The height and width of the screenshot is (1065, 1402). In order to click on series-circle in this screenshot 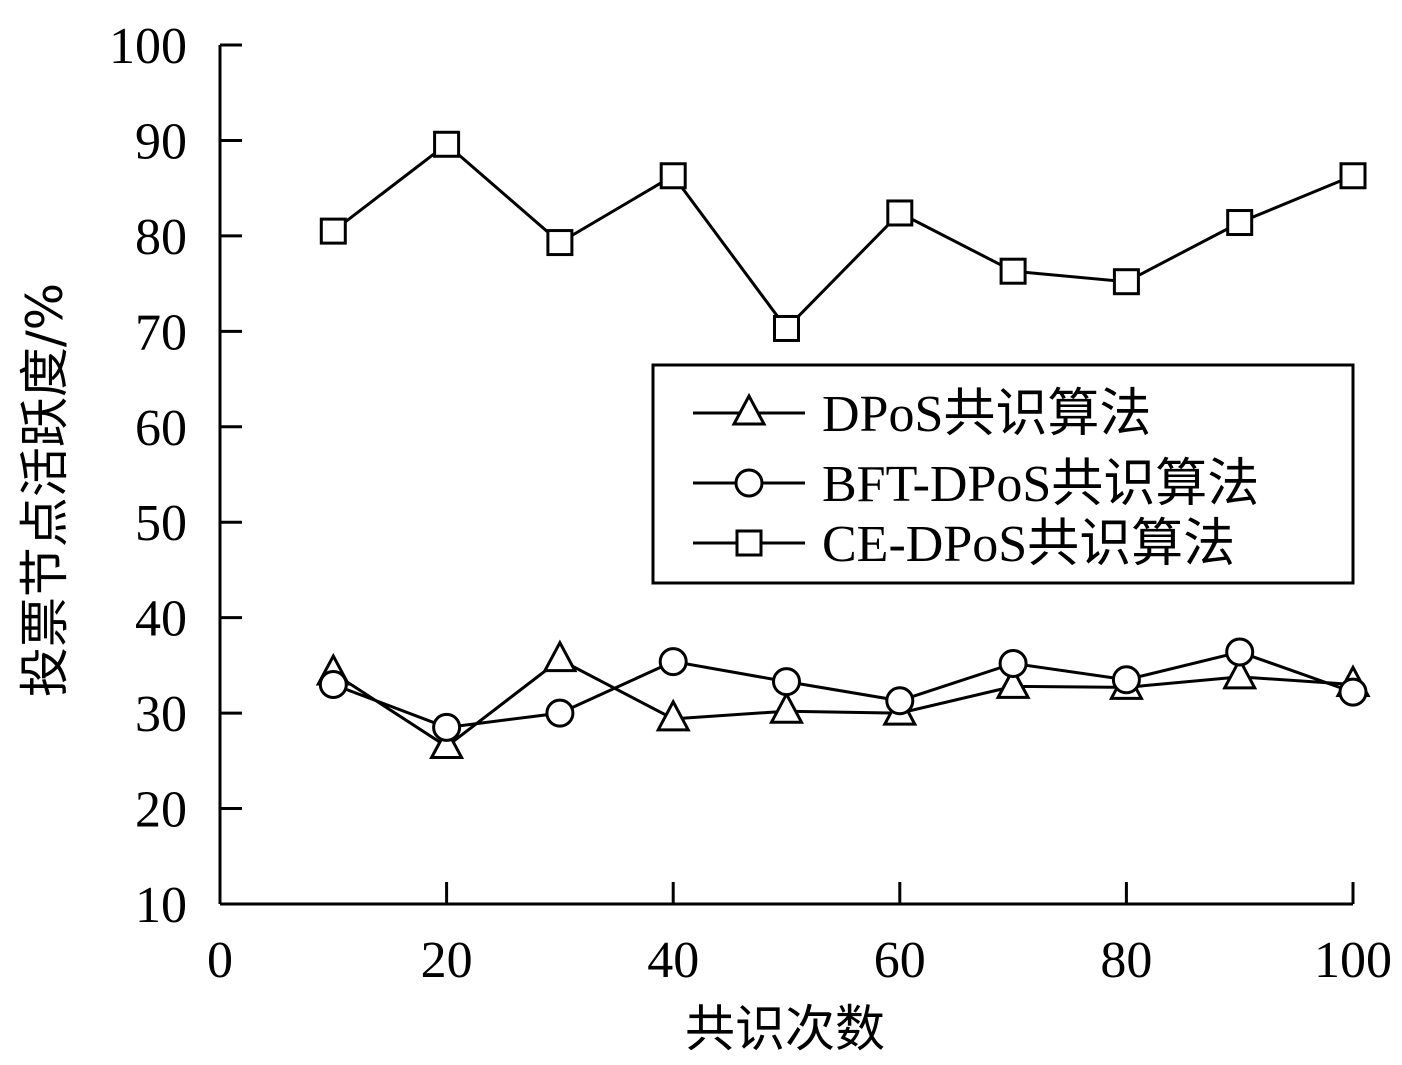, I will do `click(843, 689)`.